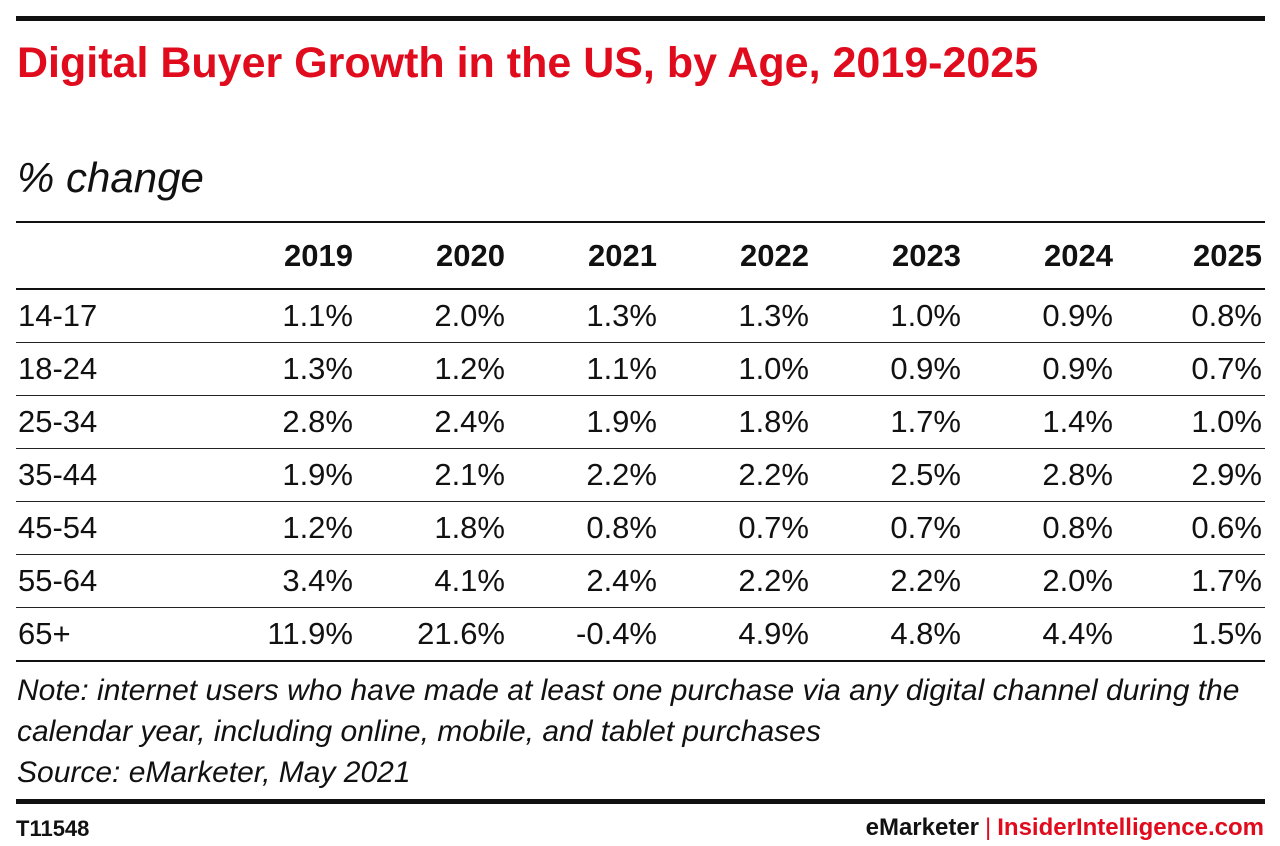 The height and width of the screenshot is (846, 1280). I want to click on table-row: 14-17 1.1% 2.0% 1.3% 1.3% 1.0% 0.9% 0.8%, so click(640, 315).